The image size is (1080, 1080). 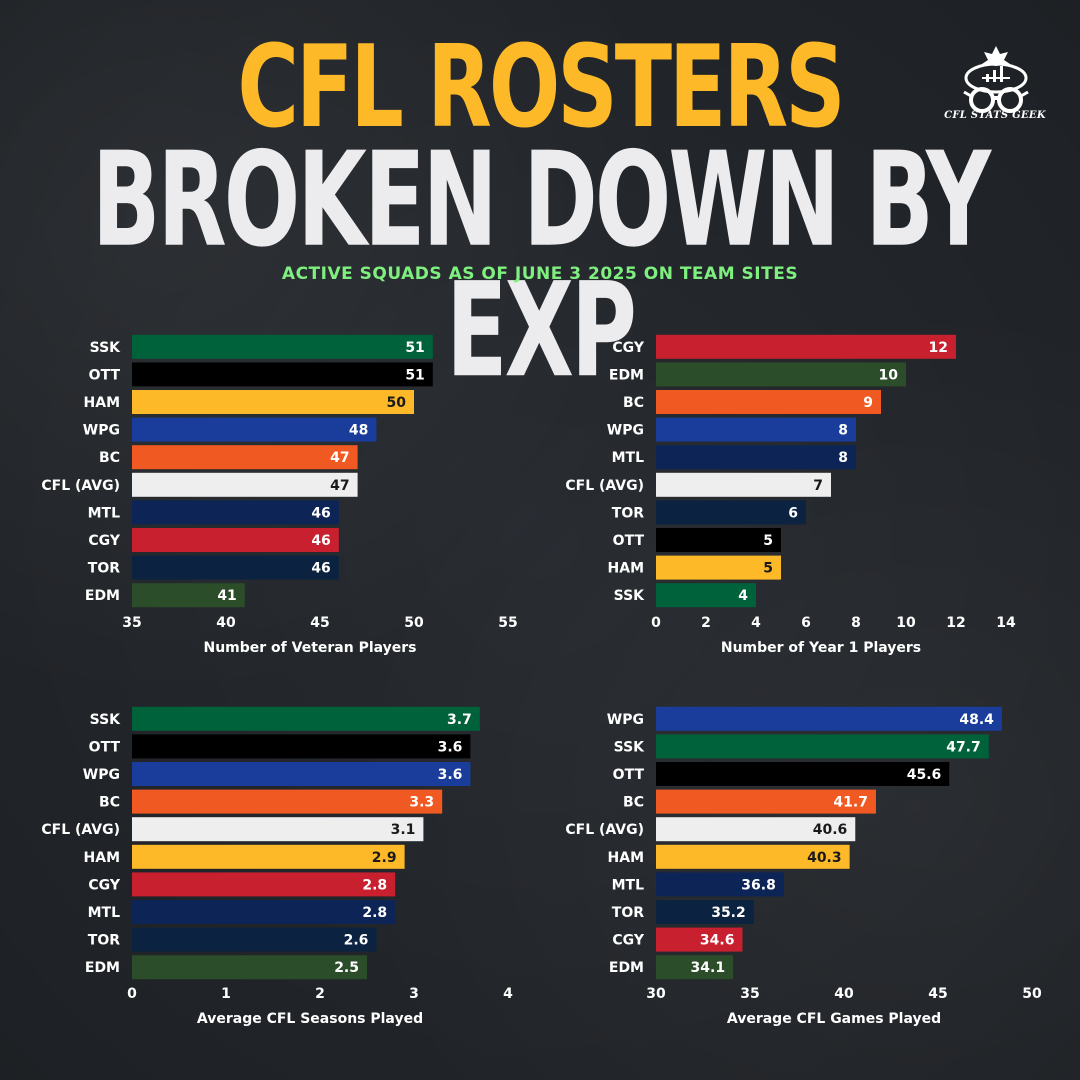 I want to click on bar-0-bc, so click(x=245, y=457).